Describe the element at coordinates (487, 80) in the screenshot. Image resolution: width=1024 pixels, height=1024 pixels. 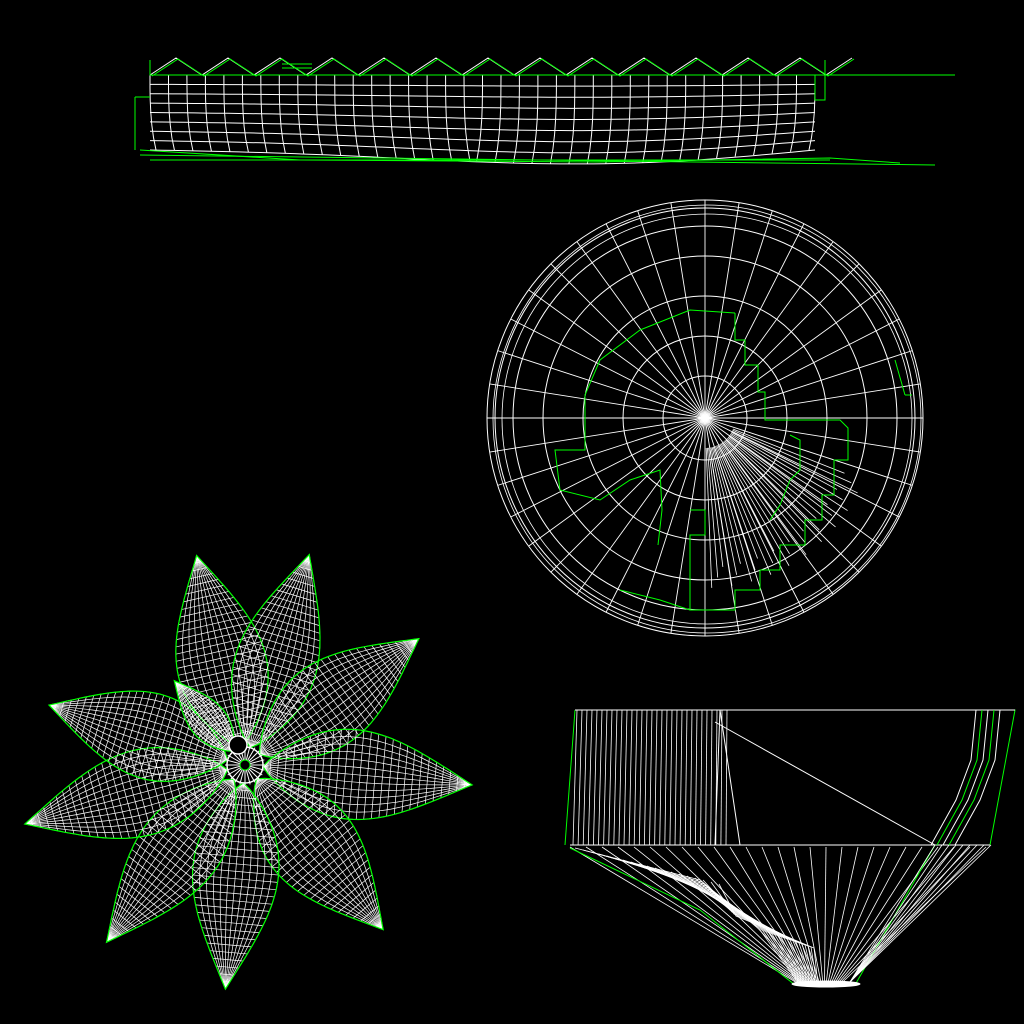
I see `side-outline-box` at that location.